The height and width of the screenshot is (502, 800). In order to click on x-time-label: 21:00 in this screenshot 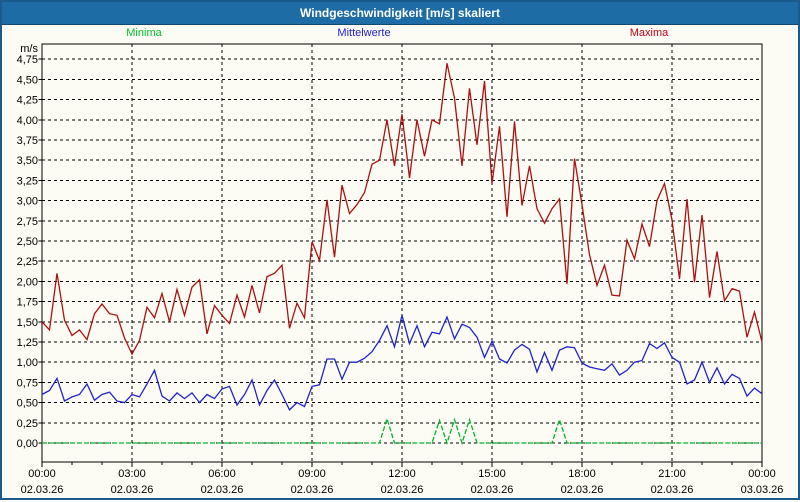, I will do `click(672, 474)`.